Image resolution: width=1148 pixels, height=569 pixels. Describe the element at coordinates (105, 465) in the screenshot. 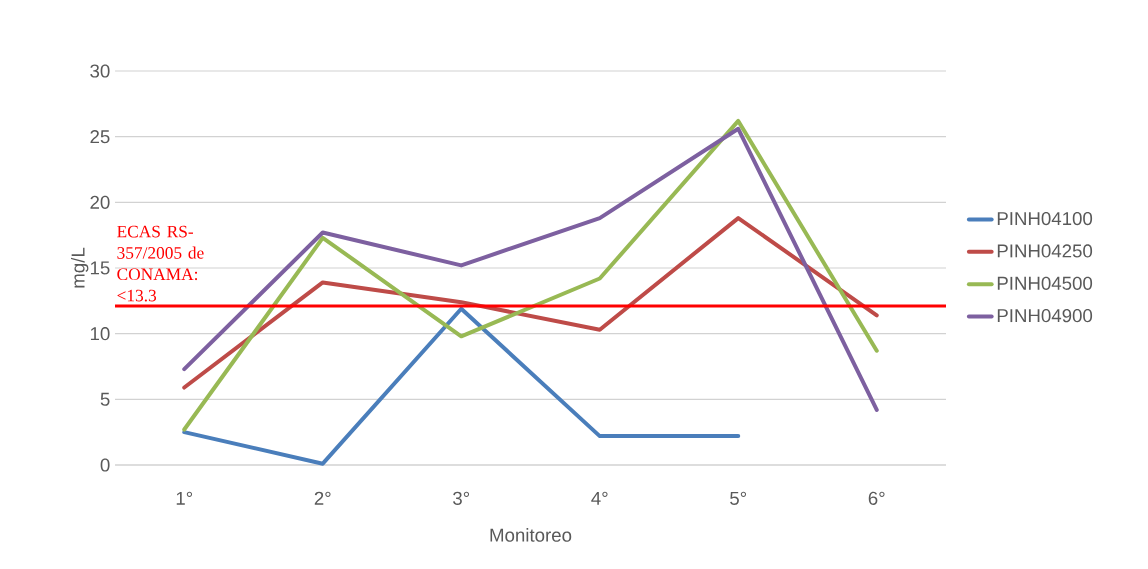

I see `y-tick-label: 0` at that location.